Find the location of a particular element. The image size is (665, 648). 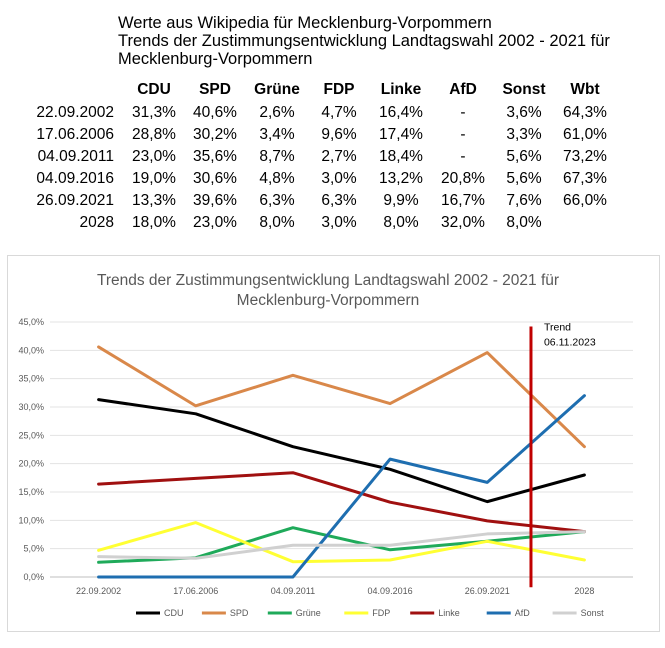

x-tick-label: 17.06.2006 is located at coordinates (195, 591).